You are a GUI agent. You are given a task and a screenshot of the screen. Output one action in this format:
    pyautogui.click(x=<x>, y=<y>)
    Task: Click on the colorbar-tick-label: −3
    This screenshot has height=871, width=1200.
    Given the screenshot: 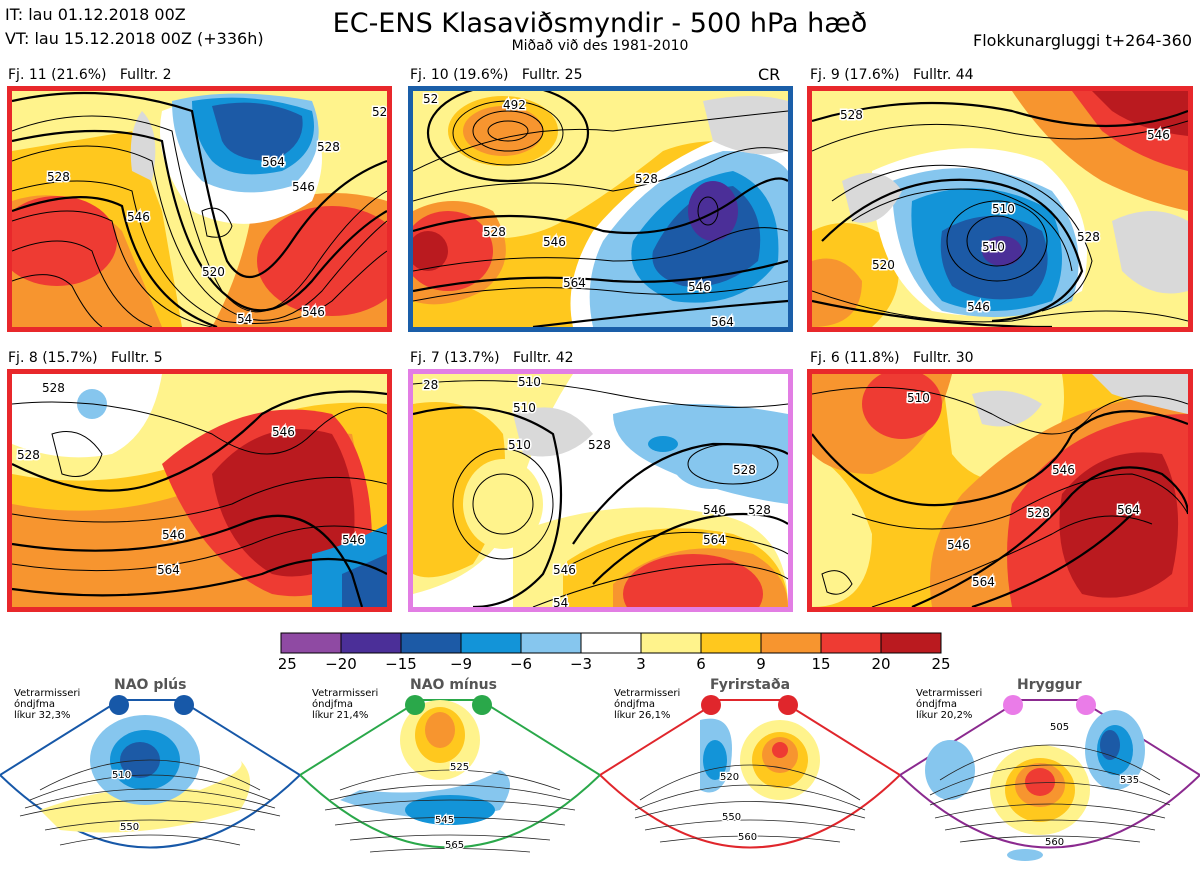 What is the action you would take?
    pyautogui.click(x=581, y=663)
    